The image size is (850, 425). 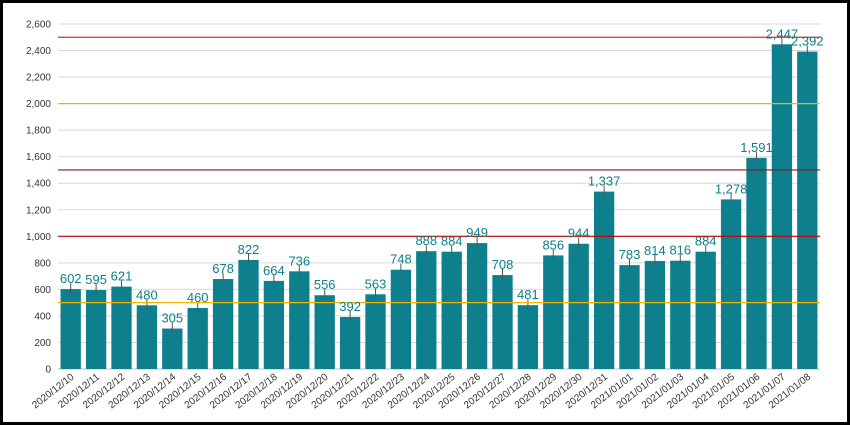 What do you see at coordinates (42, 316) in the screenshot?
I see `y-tick-label: 400` at bounding box center [42, 316].